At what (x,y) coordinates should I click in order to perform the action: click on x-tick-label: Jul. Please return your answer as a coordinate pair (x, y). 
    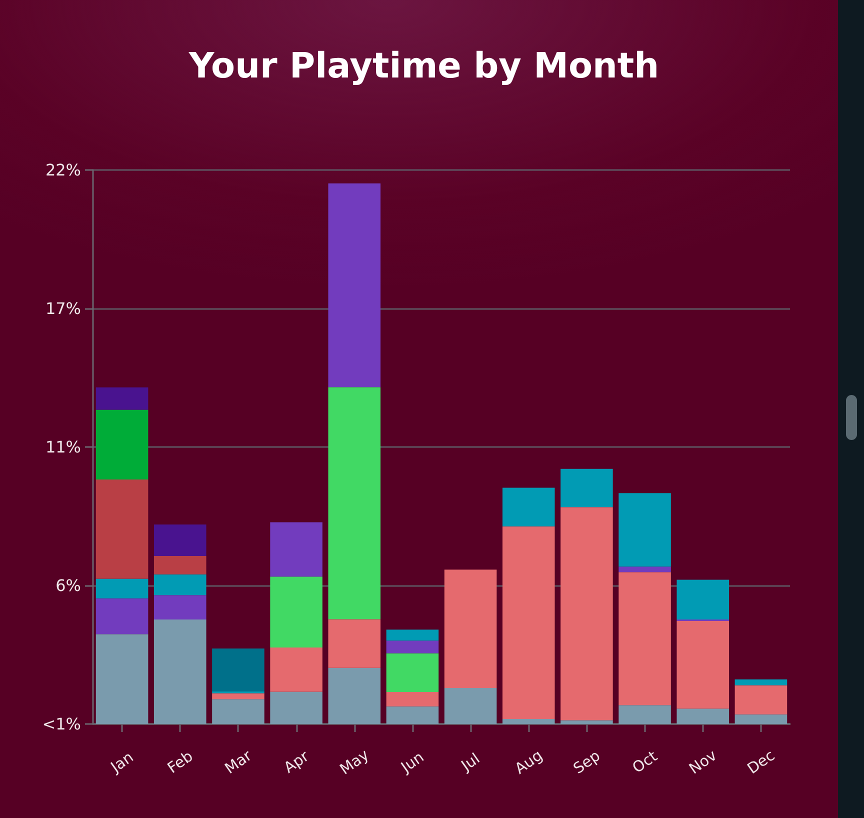
    Looking at the image, I should click on (470, 762).